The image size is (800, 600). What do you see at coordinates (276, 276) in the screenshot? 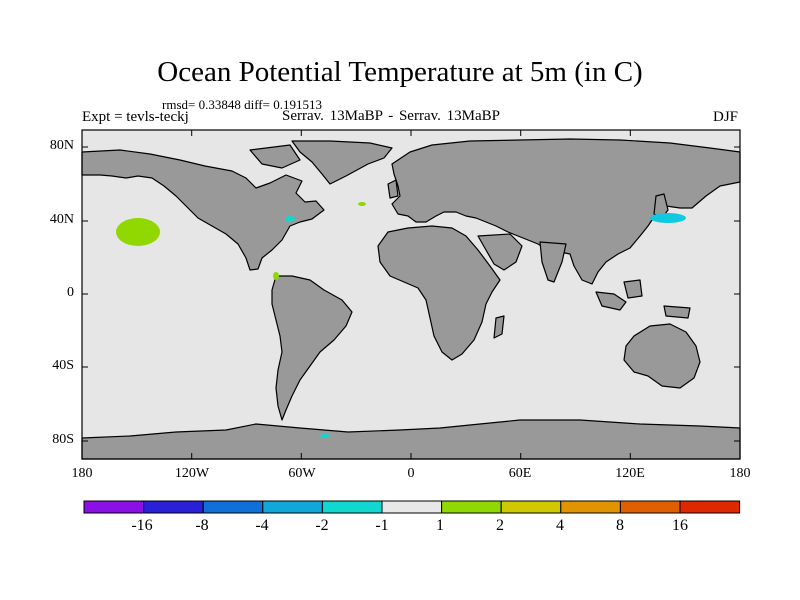
I see `anomaly-central-america` at bounding box center [276, 276].